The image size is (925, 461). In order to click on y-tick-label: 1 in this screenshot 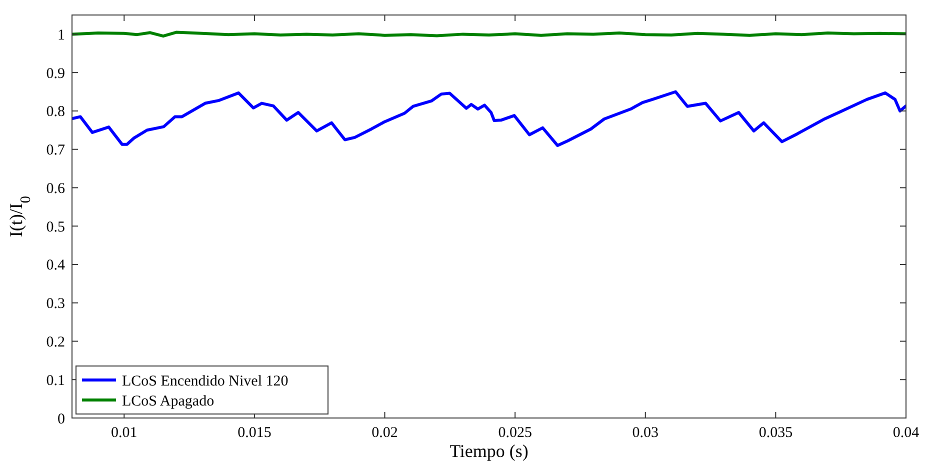, I will do `click(61, 35)`.